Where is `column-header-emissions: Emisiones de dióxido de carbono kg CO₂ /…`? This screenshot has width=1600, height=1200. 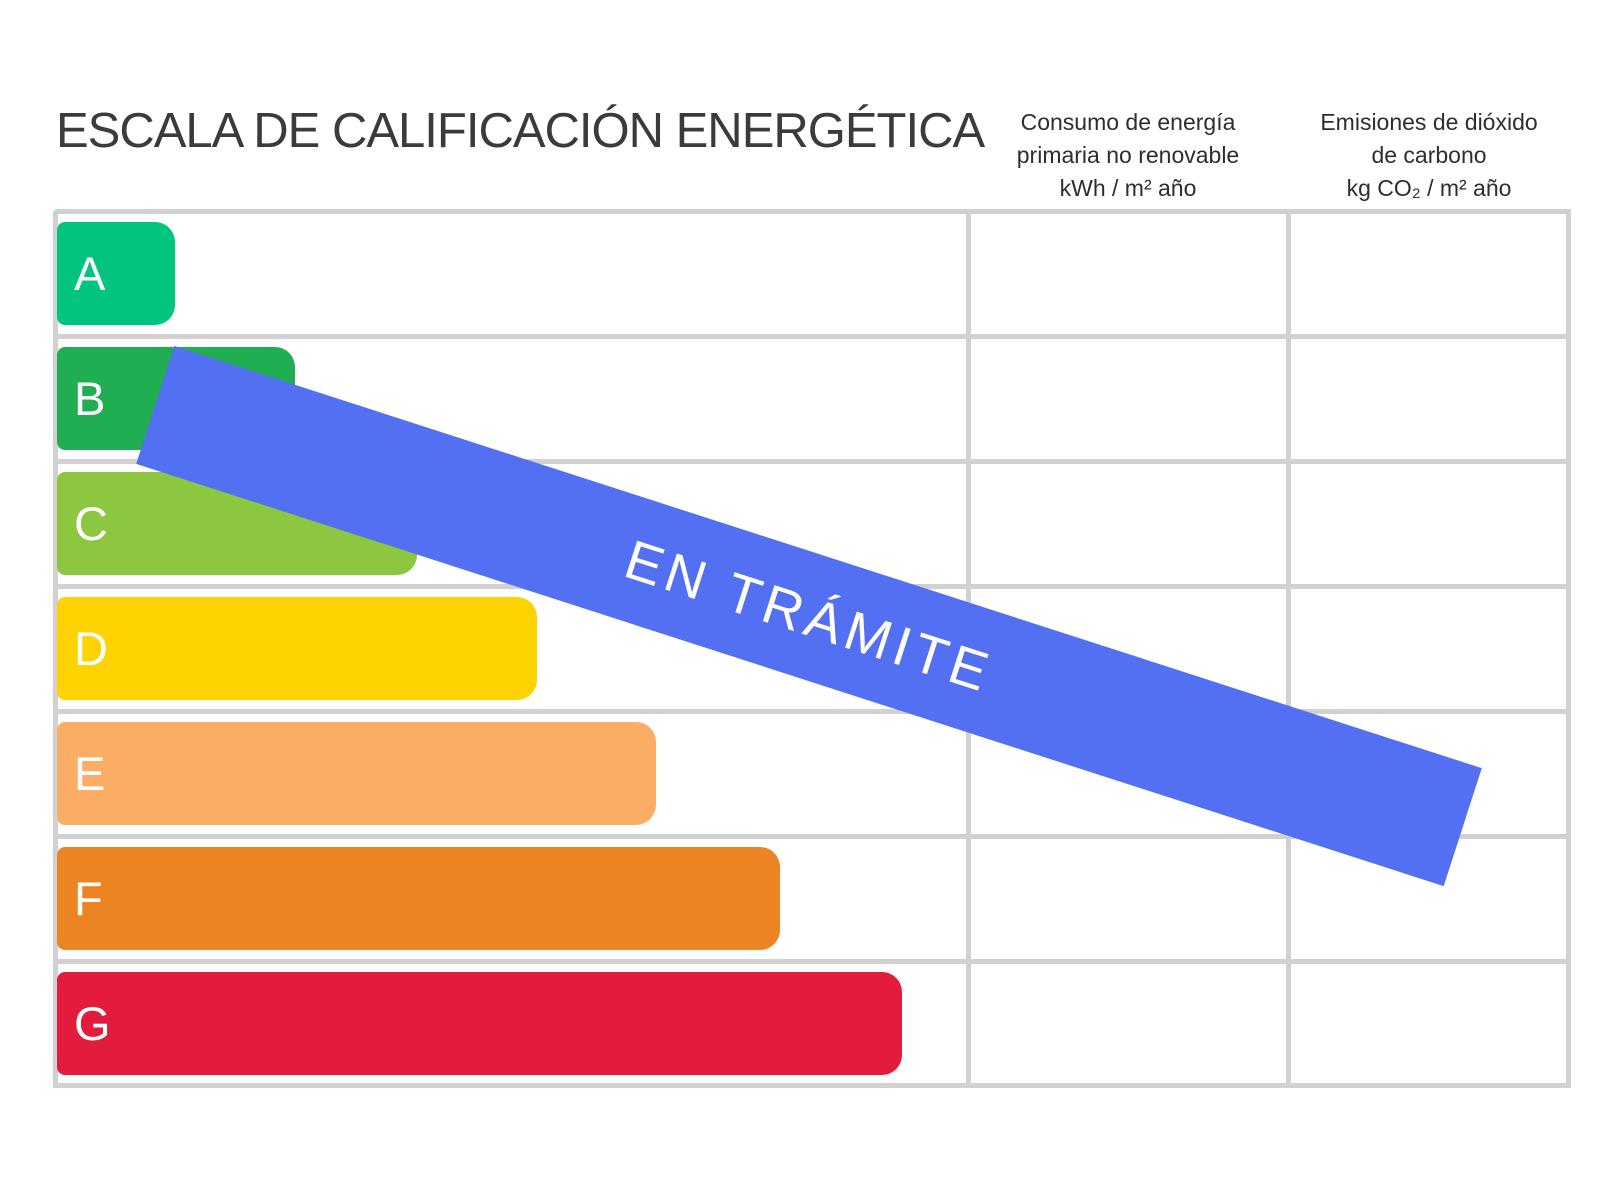
column-header-emissions: Emisiones de dióxido de carbono kg CO₂ /… is located at coordinates (1424, 155).